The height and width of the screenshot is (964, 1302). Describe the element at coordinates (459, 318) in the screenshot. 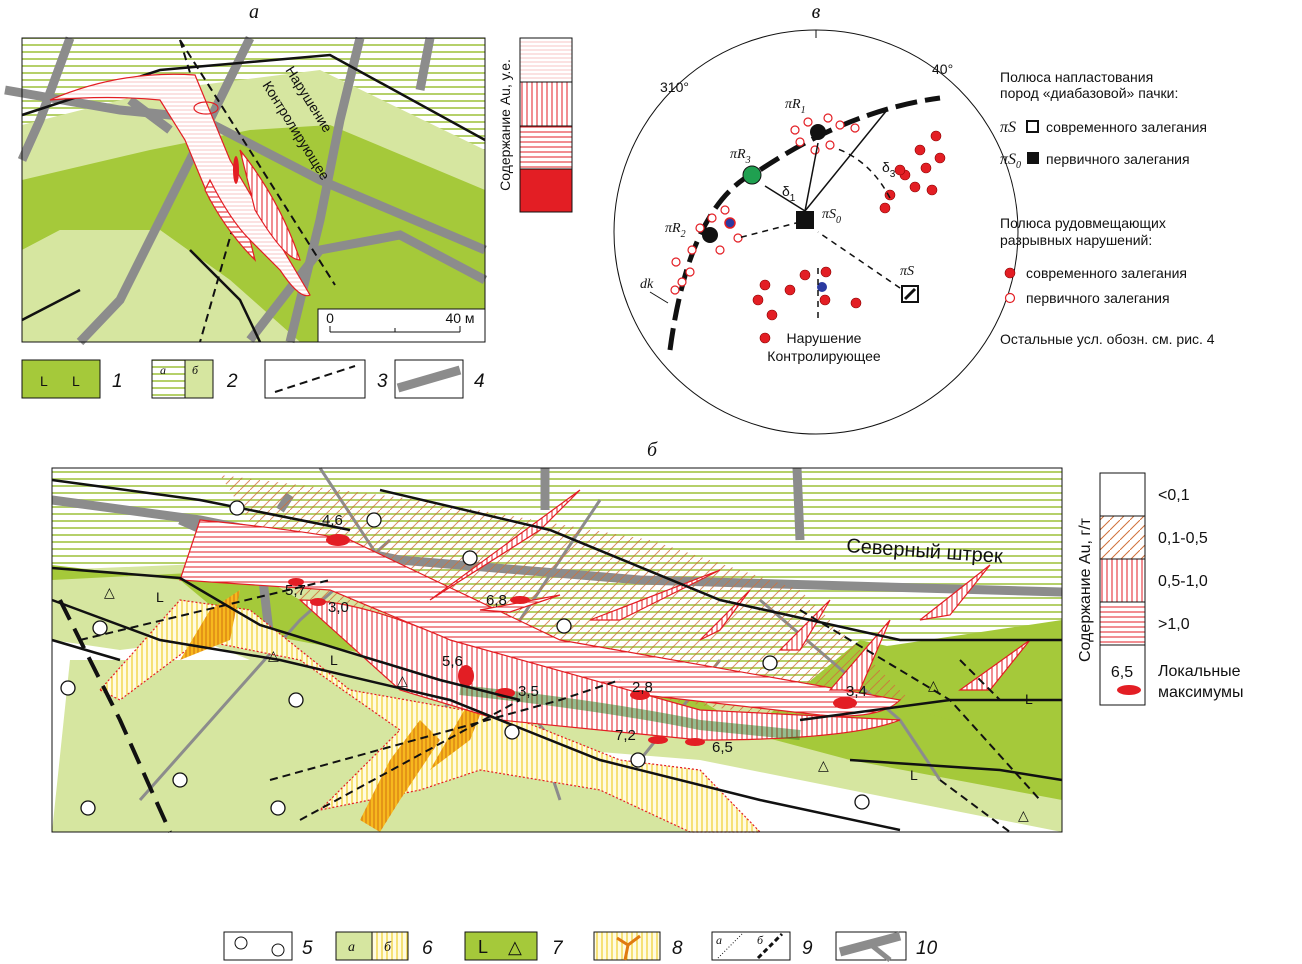

I see `scale-label: 40 м` at that location.